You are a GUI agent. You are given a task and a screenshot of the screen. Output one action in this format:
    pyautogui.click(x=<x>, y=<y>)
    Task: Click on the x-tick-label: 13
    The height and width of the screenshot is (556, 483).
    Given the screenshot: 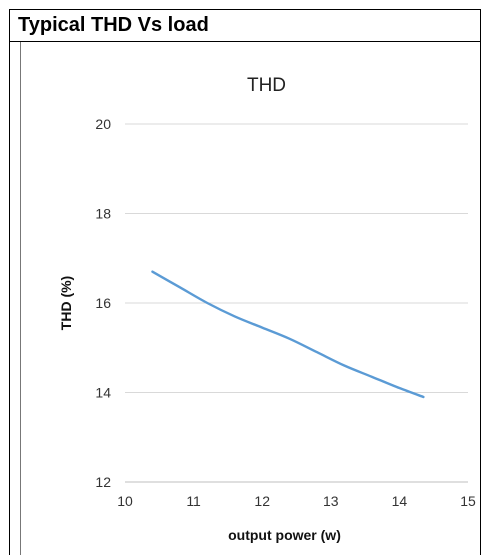 What is the action you would take?
    pyautogui.click(x=331, y=501)
    